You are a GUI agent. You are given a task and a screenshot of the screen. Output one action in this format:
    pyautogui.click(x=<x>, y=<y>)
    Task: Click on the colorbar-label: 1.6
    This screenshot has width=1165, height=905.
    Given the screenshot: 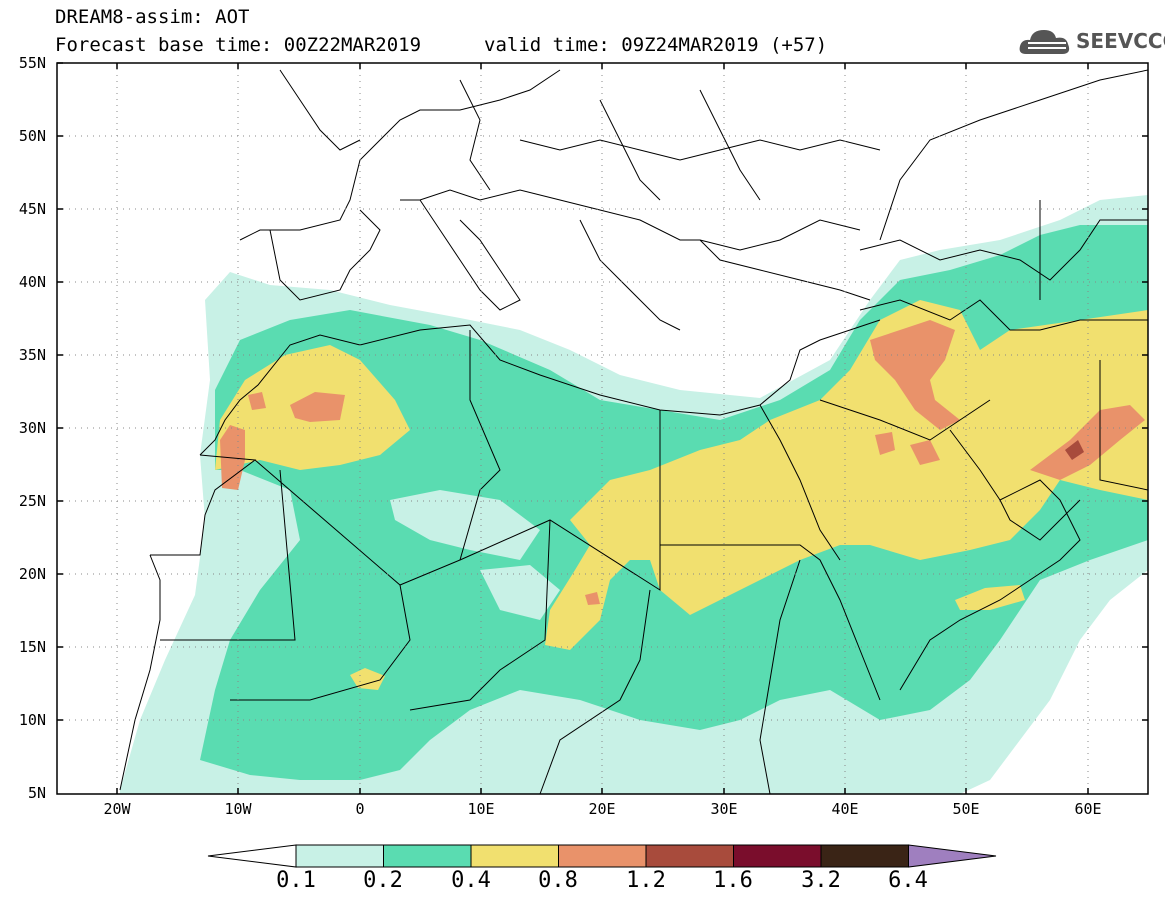 What is the action you would take?
    pyautogui.click(x=733, y=880)
    